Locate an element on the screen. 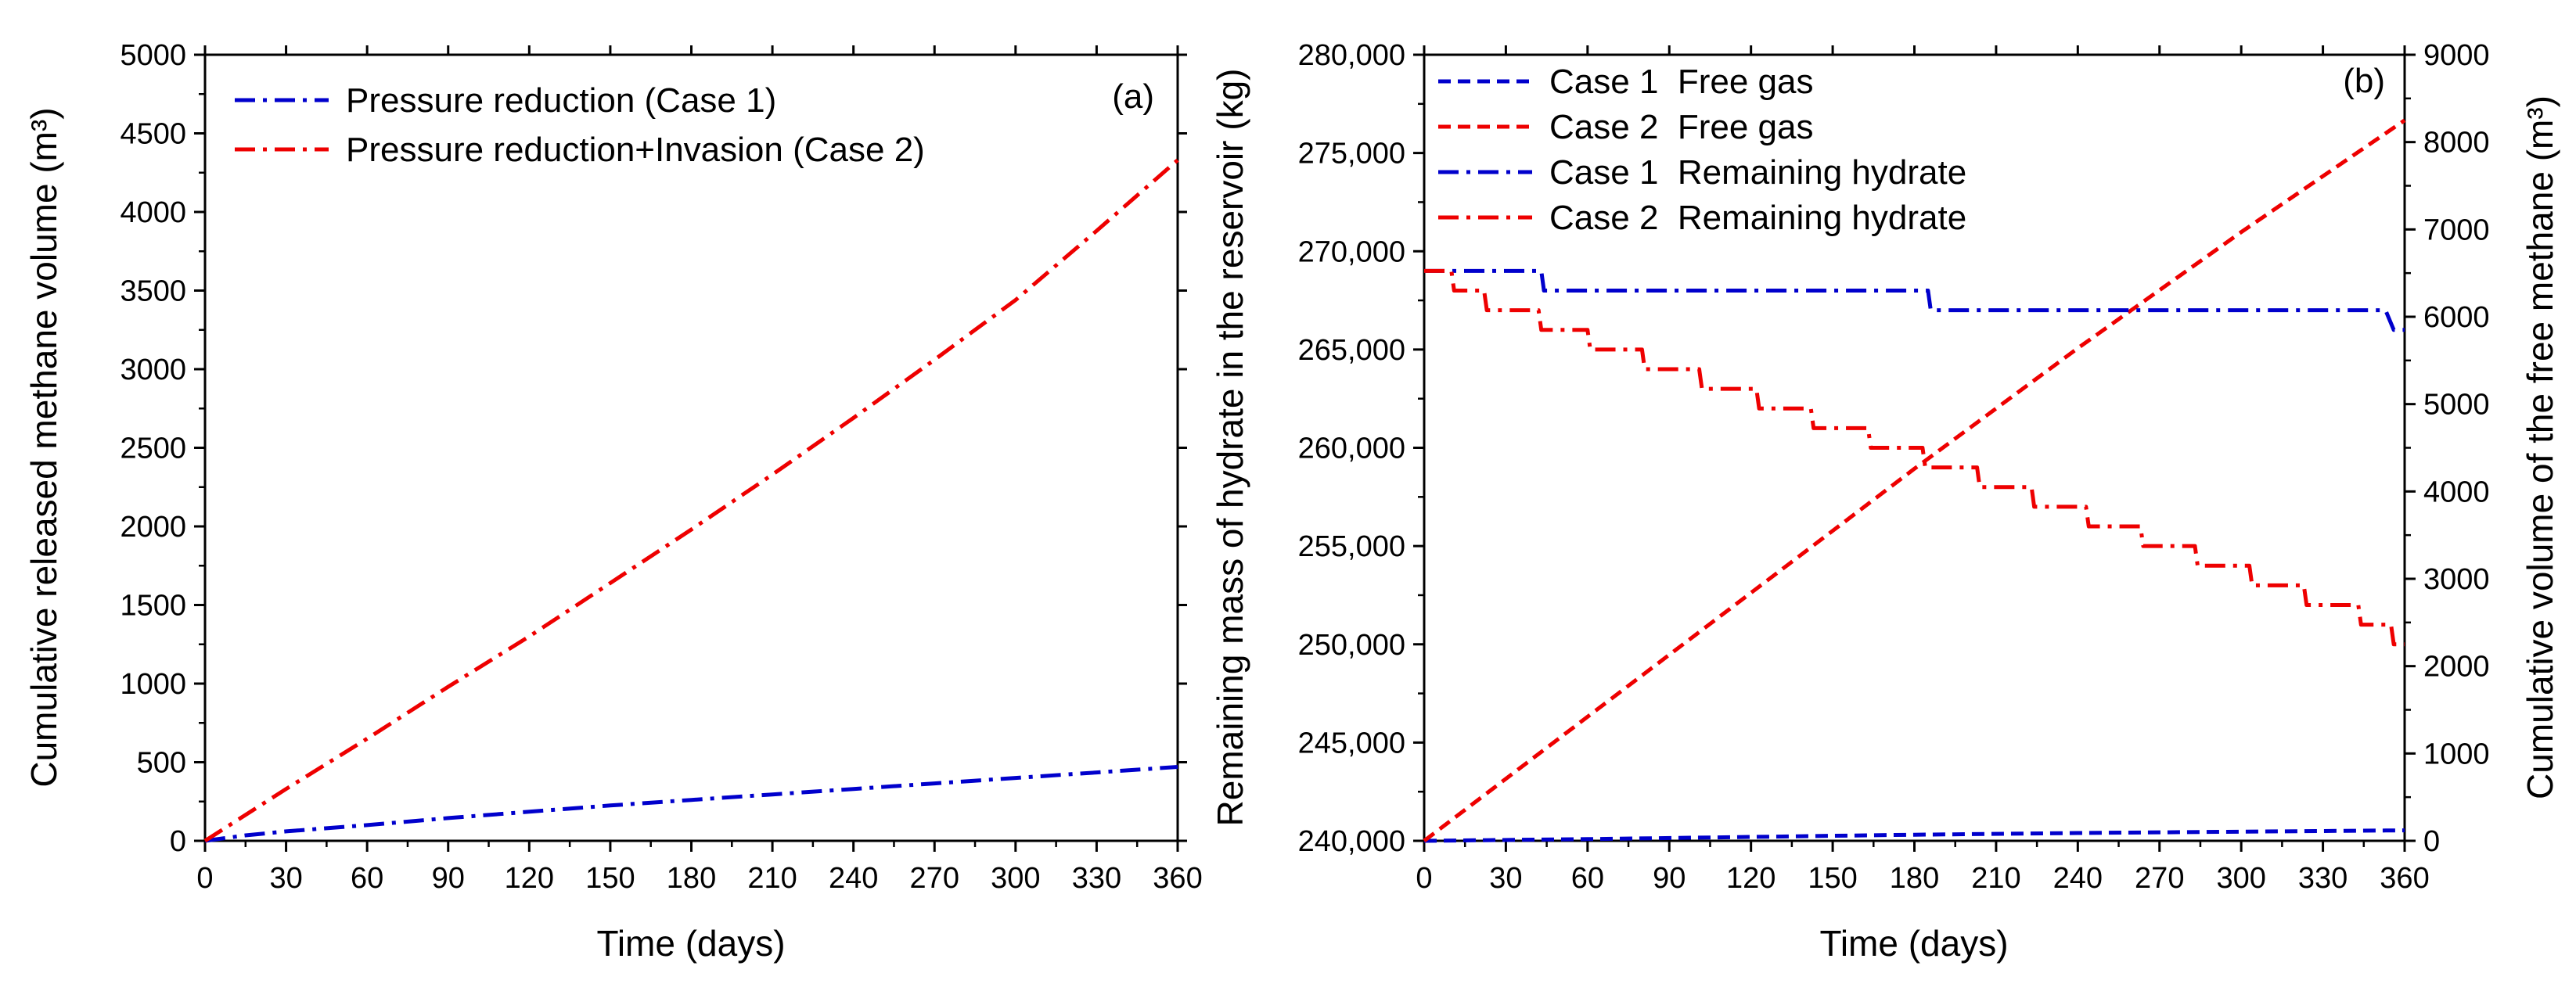  y-tick-label: 3500 is located at coordinates (153, 291).